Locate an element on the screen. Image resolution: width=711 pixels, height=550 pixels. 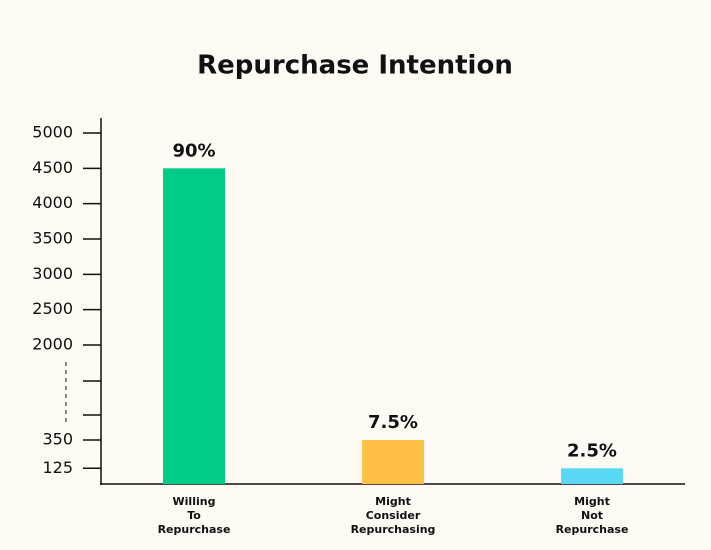
x-tick-label: Repurchasing is located at coordinates (393, 529).